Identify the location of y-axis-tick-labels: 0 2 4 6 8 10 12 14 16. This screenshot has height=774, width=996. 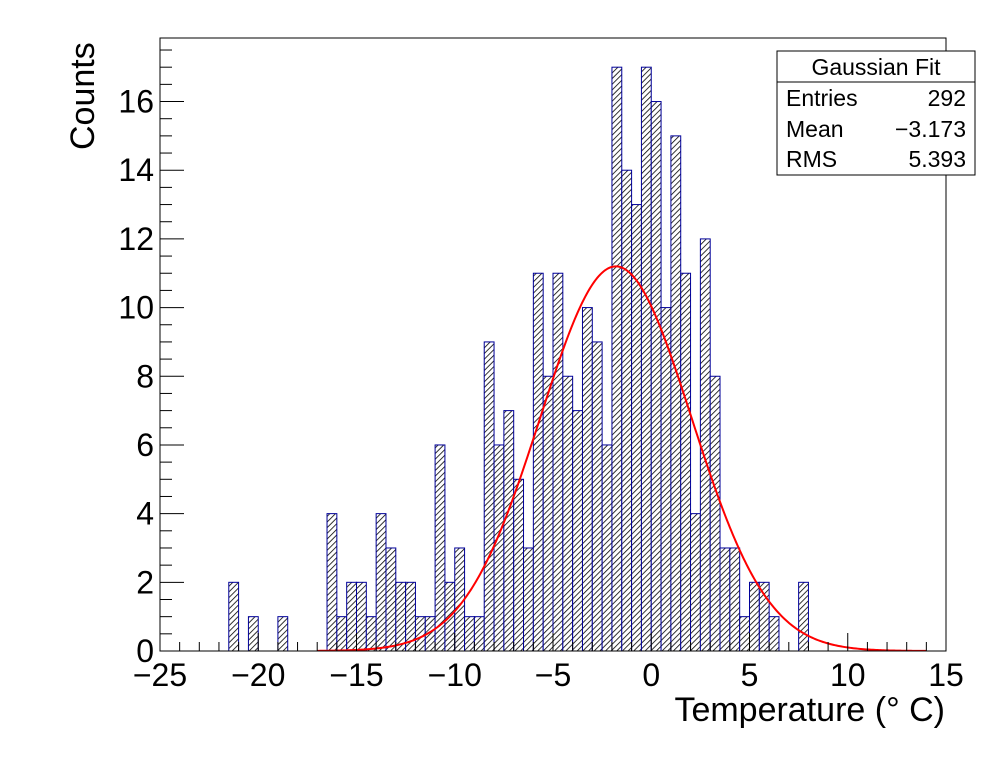
(136, 376).